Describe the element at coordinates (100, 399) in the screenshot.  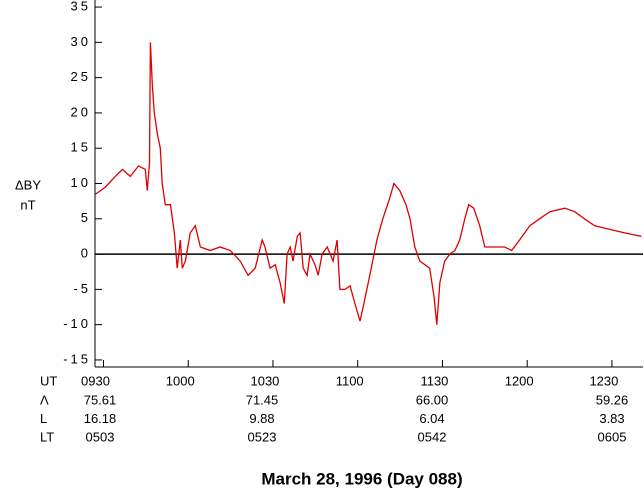
I see `row-value: 75.61` at that location.